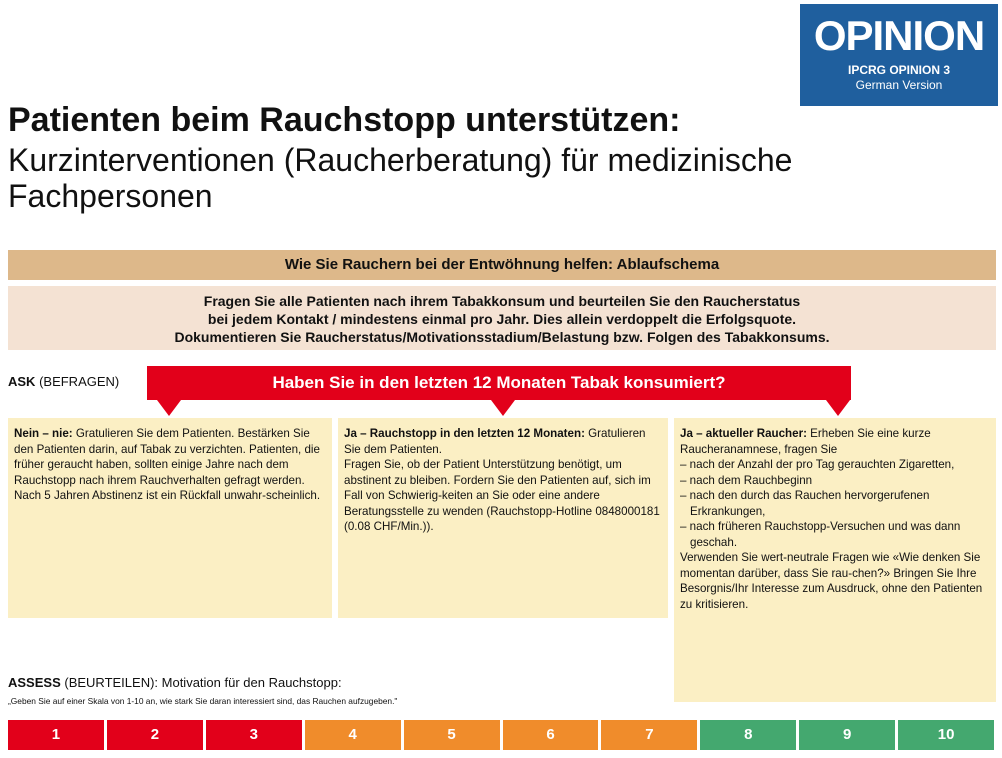 The height and width of the screenshot is (758, 1002). What do you see at coordinates (451, 735) in the screenshot?
I see `scale-cell-5: 5` at bounding box center [451, 735].